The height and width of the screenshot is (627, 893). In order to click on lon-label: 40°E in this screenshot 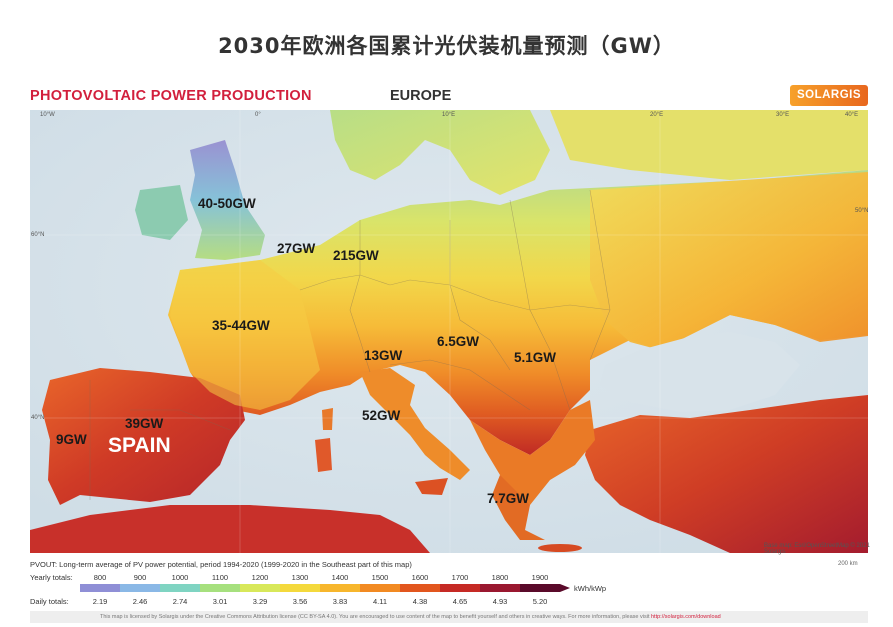, I will do `click(852, 115)`.